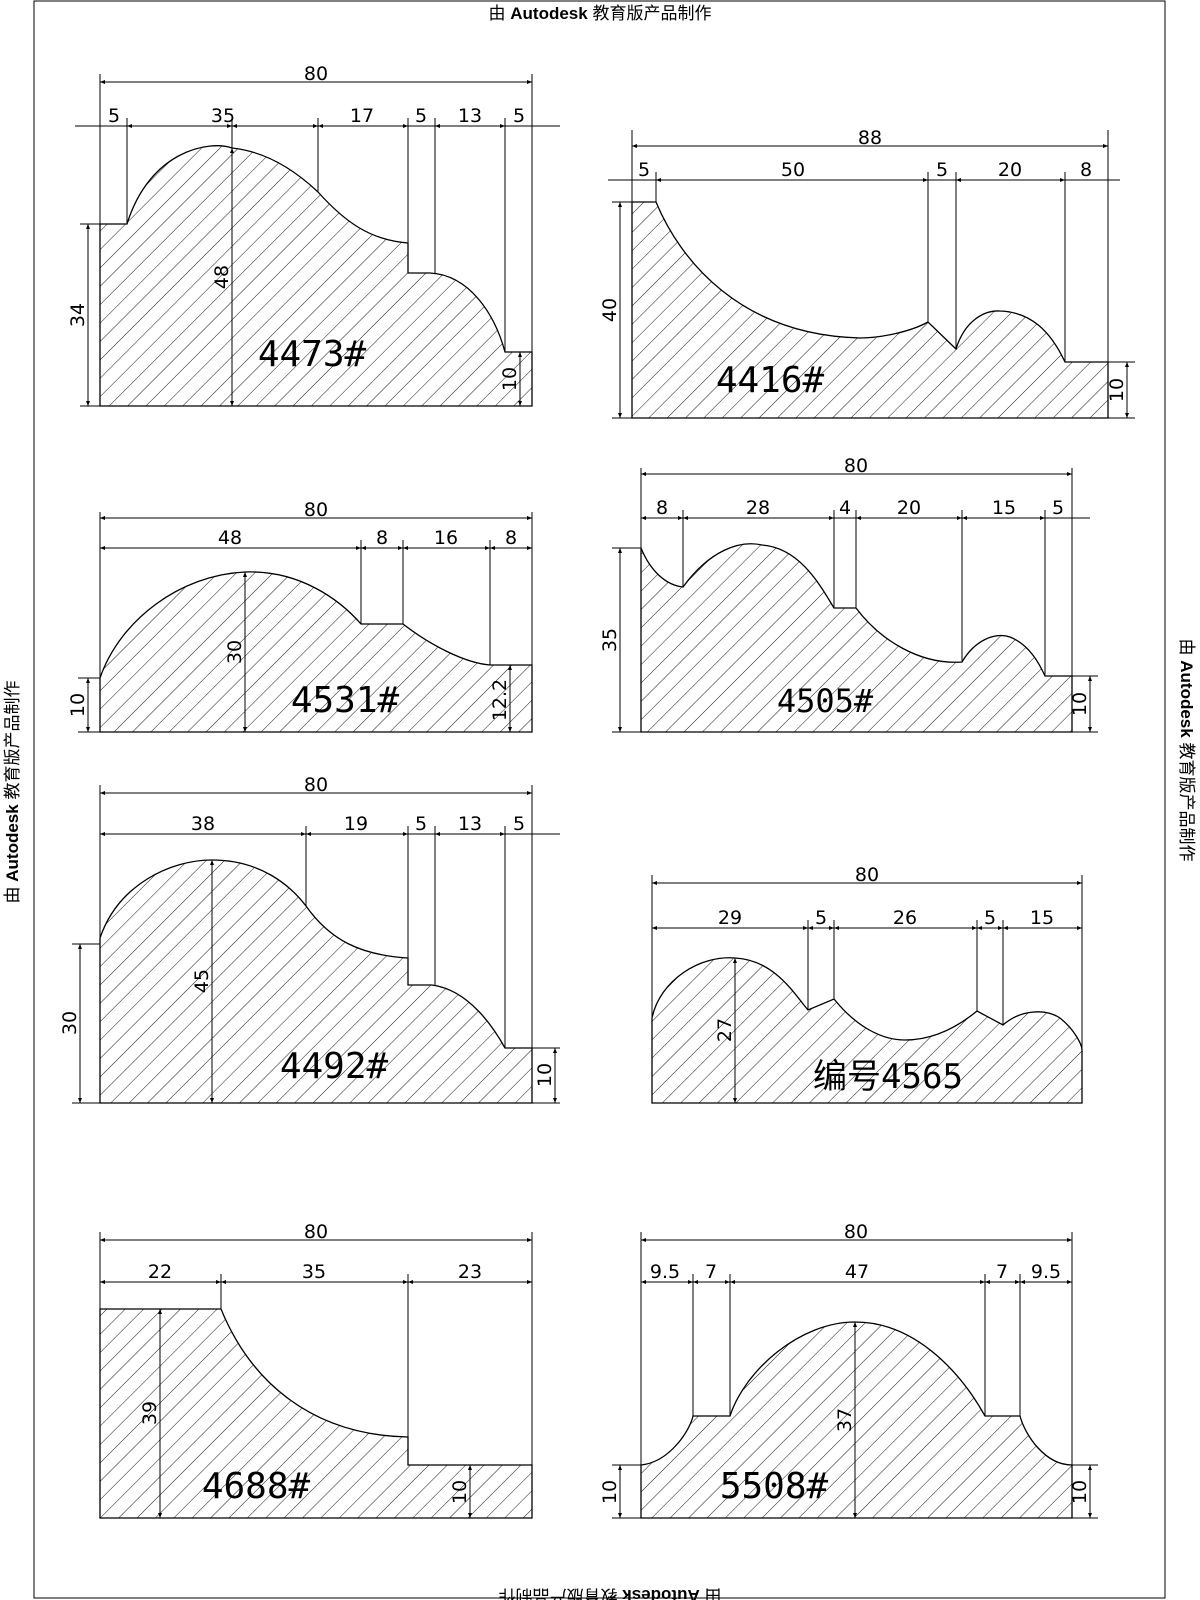  What do you see at coordinates (845, 508) in the screenshot?
I see `dim-segment: 4` at bounding box center [845, 508].